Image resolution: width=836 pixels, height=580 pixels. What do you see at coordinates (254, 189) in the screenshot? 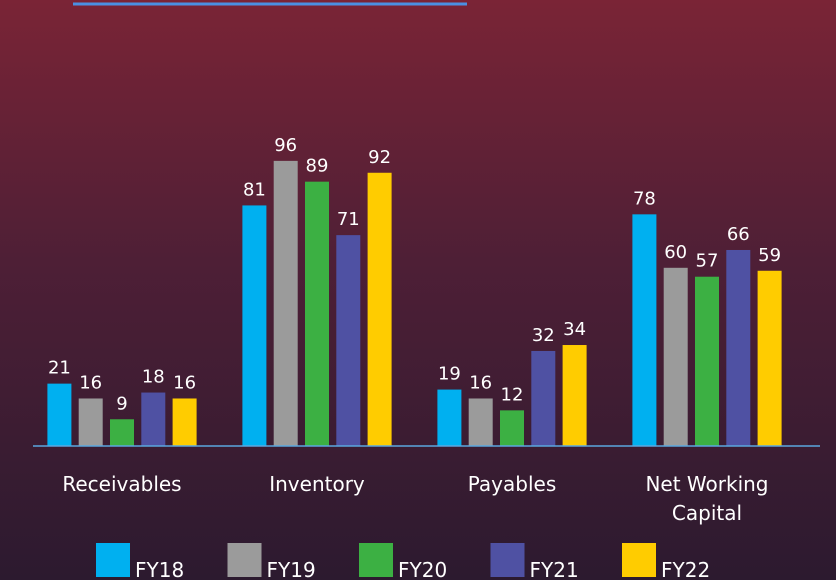
I see `data-label: 81` at bounding box center [254, 189].